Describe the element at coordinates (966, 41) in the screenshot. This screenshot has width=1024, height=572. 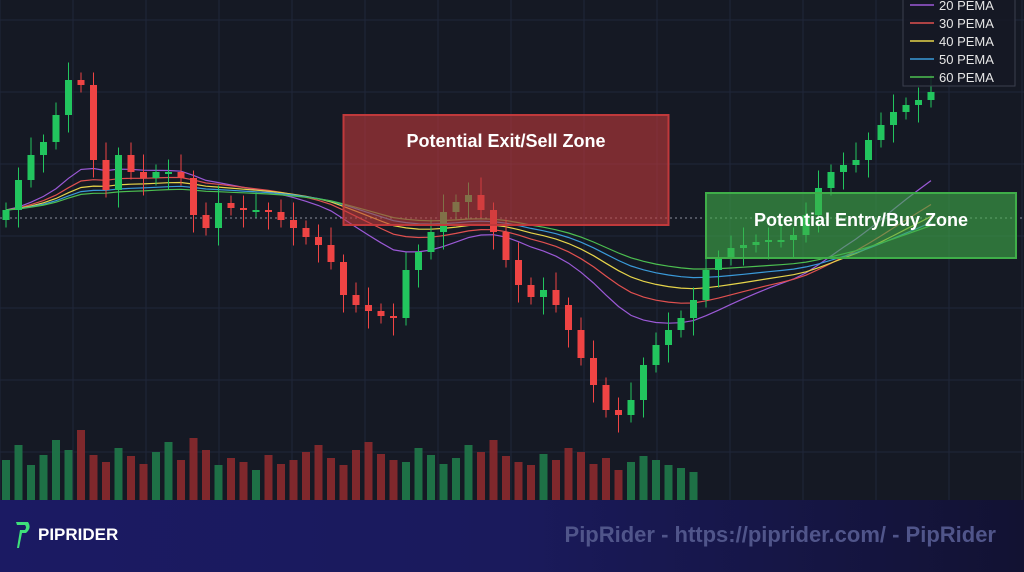
I see `legend-entry: 40 PEMA` at that location.